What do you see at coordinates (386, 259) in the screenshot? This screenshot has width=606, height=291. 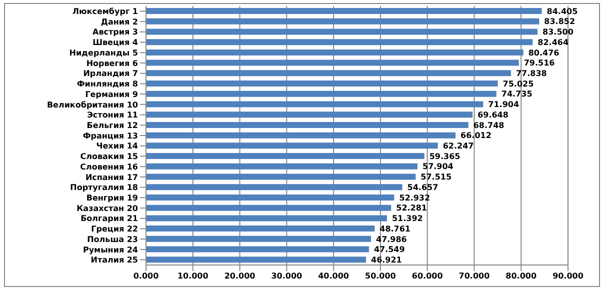 I see `data-label: 46.921` at bounding box center [386, 259].